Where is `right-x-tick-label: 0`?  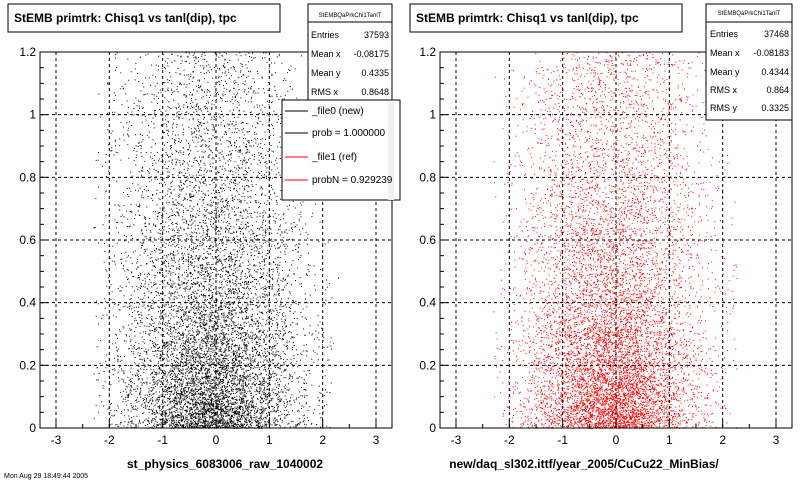 right-x-tick-label: 0 is located at coordinates (616, 440).